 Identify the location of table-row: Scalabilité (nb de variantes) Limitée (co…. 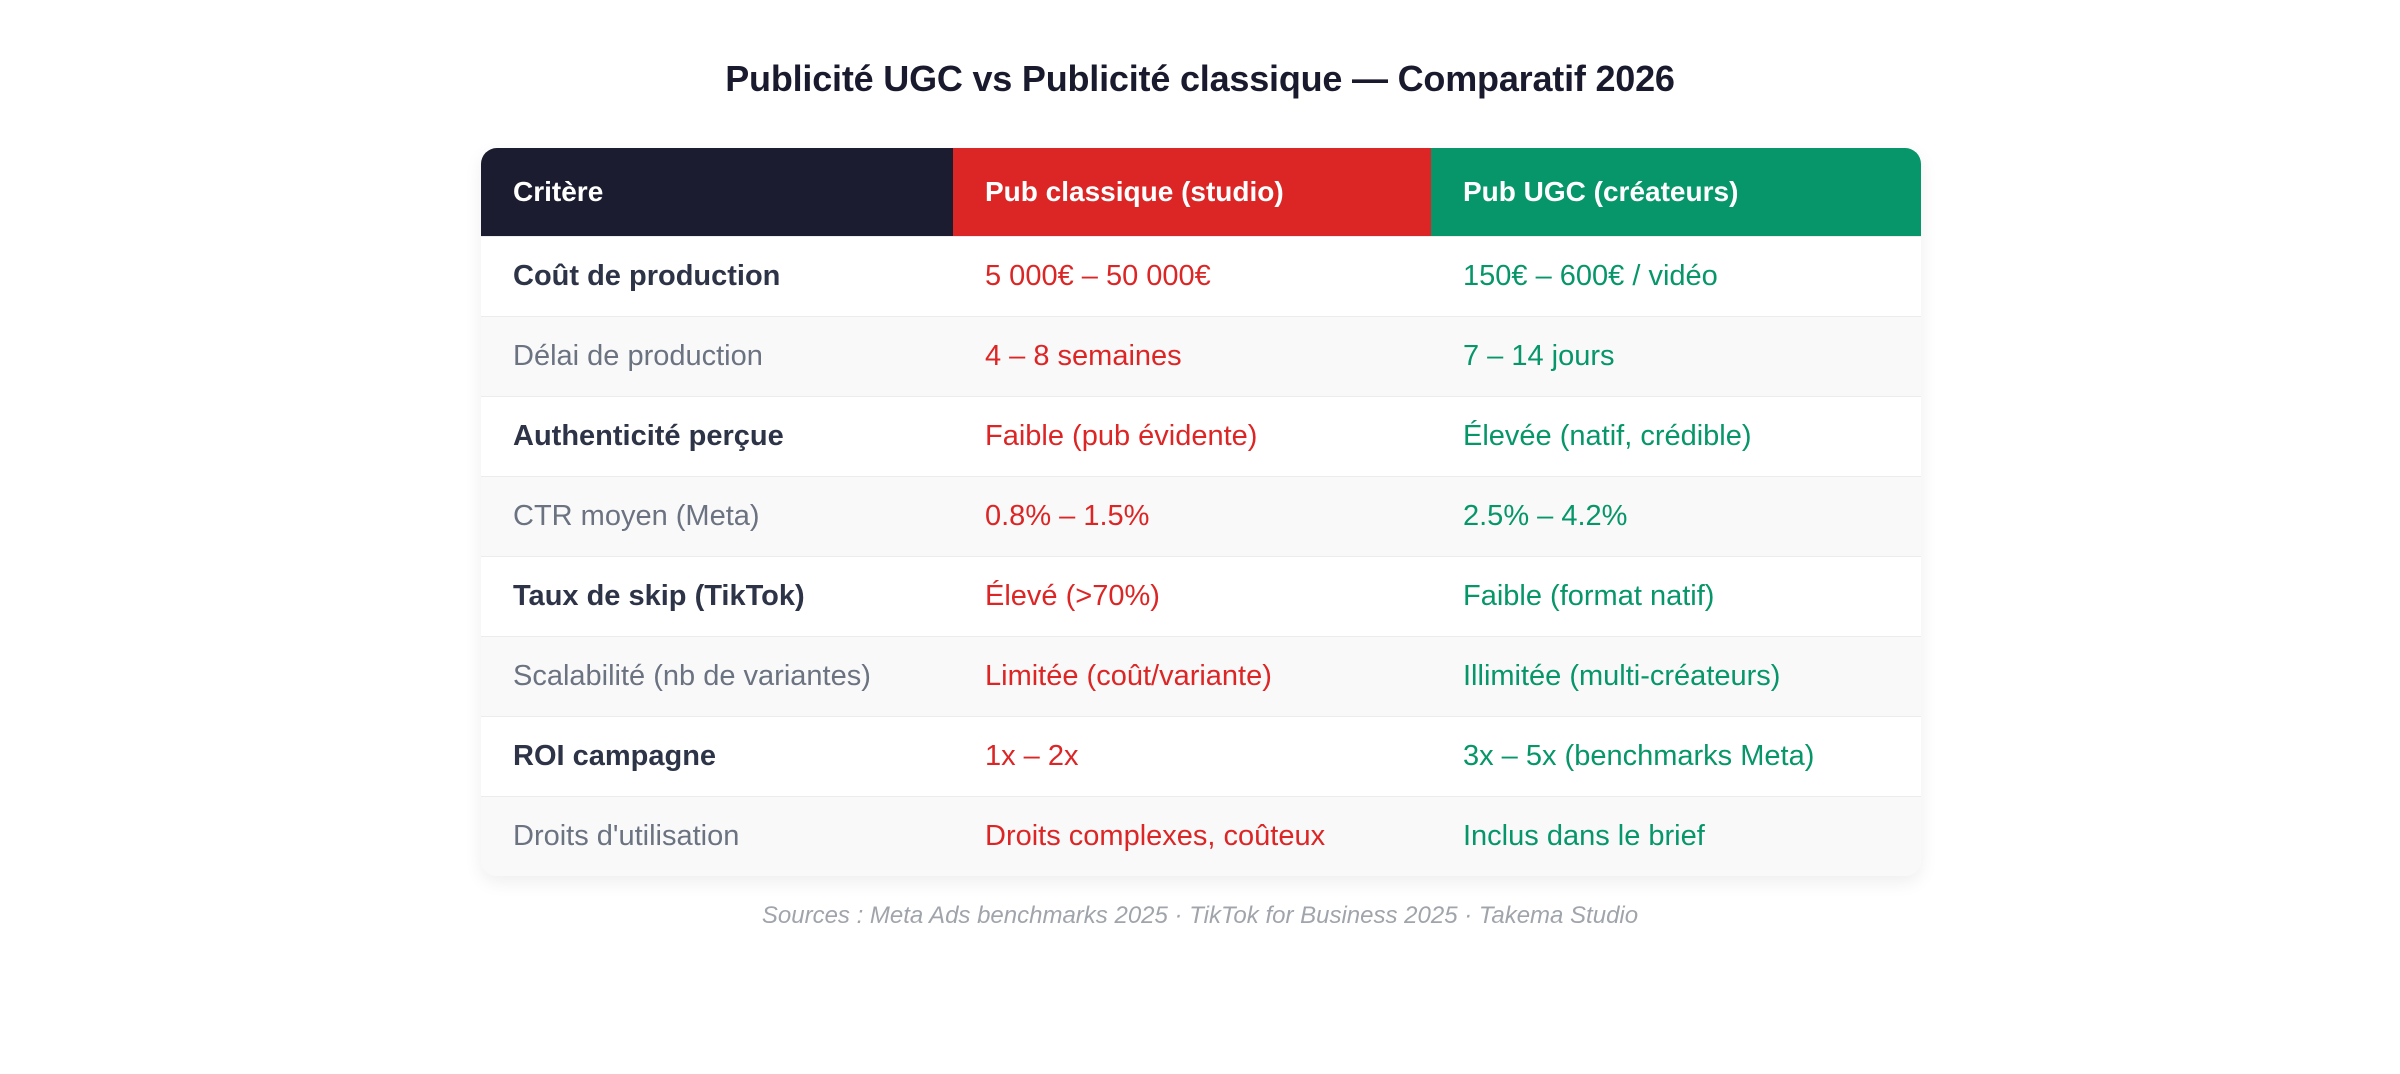
(1201, 675).